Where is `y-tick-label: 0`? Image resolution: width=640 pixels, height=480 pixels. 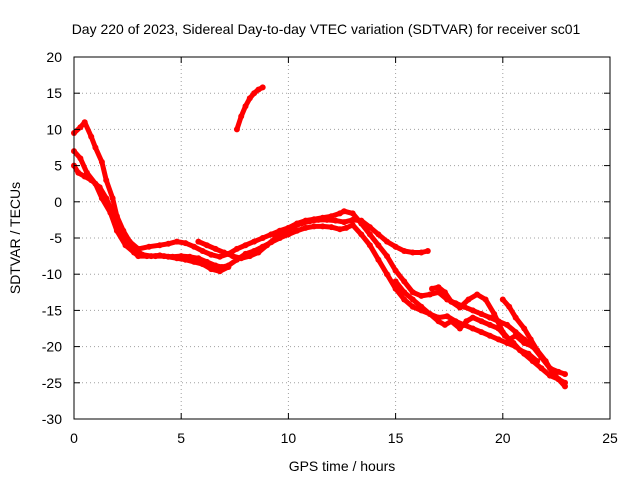 y-tick-label: 0 is located at coordinates (58, 202).